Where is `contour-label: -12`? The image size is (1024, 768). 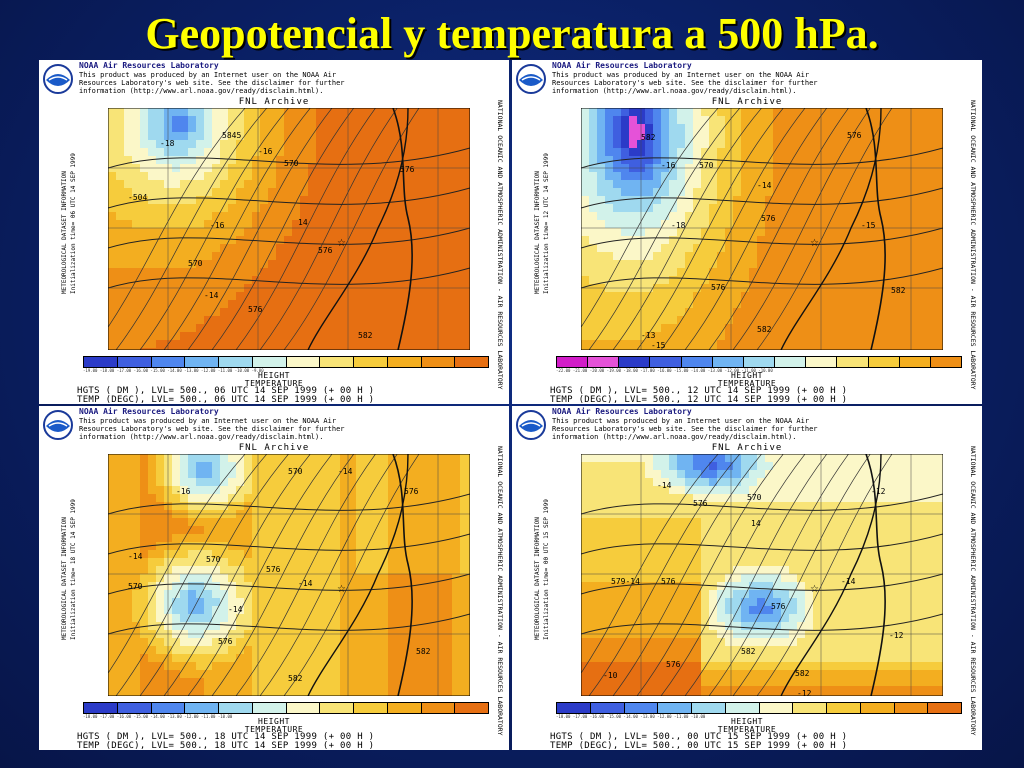 contour-label: -12 is located at coordinates (878, 491).